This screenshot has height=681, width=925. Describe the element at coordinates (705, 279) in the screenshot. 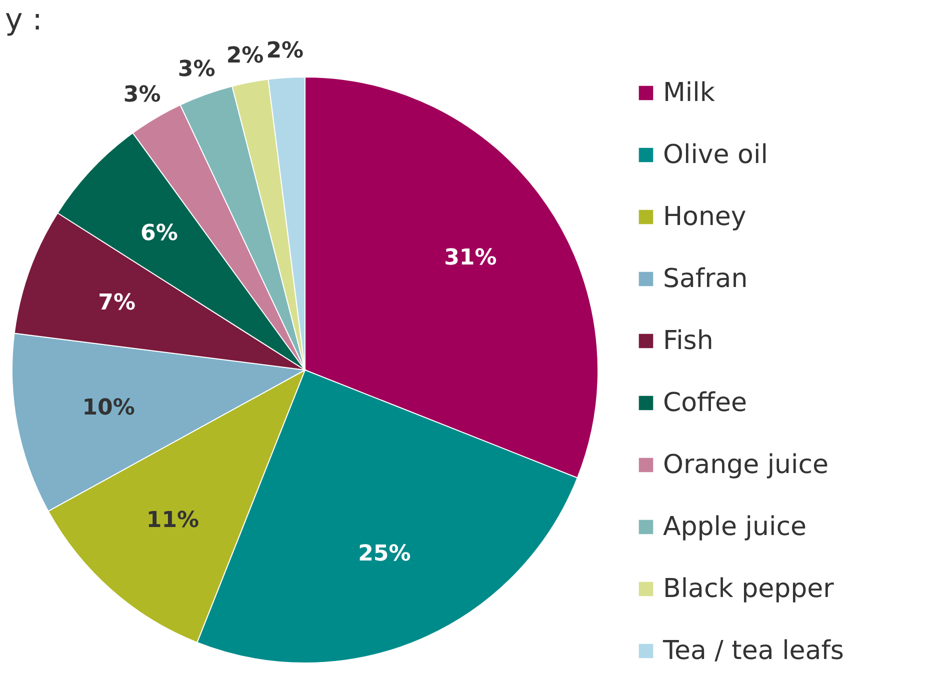

I see `legend-label: Safran` at that location.